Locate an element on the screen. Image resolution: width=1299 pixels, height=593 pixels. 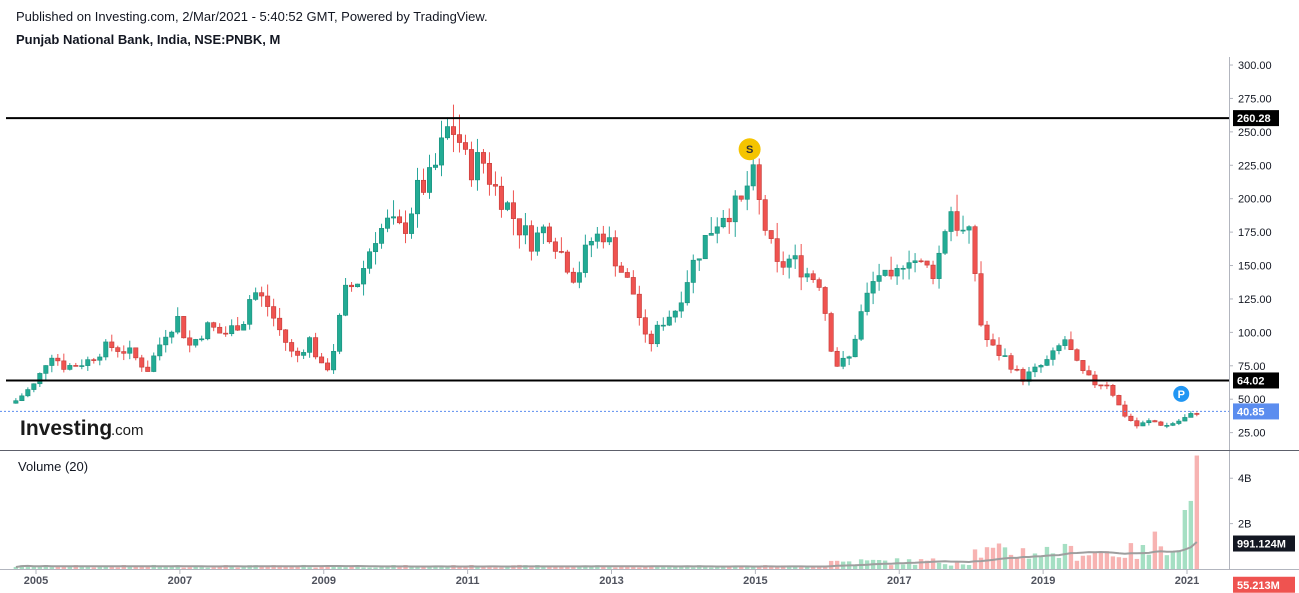
volume-tick-label: 2B is located at coordinates (1244, 525).